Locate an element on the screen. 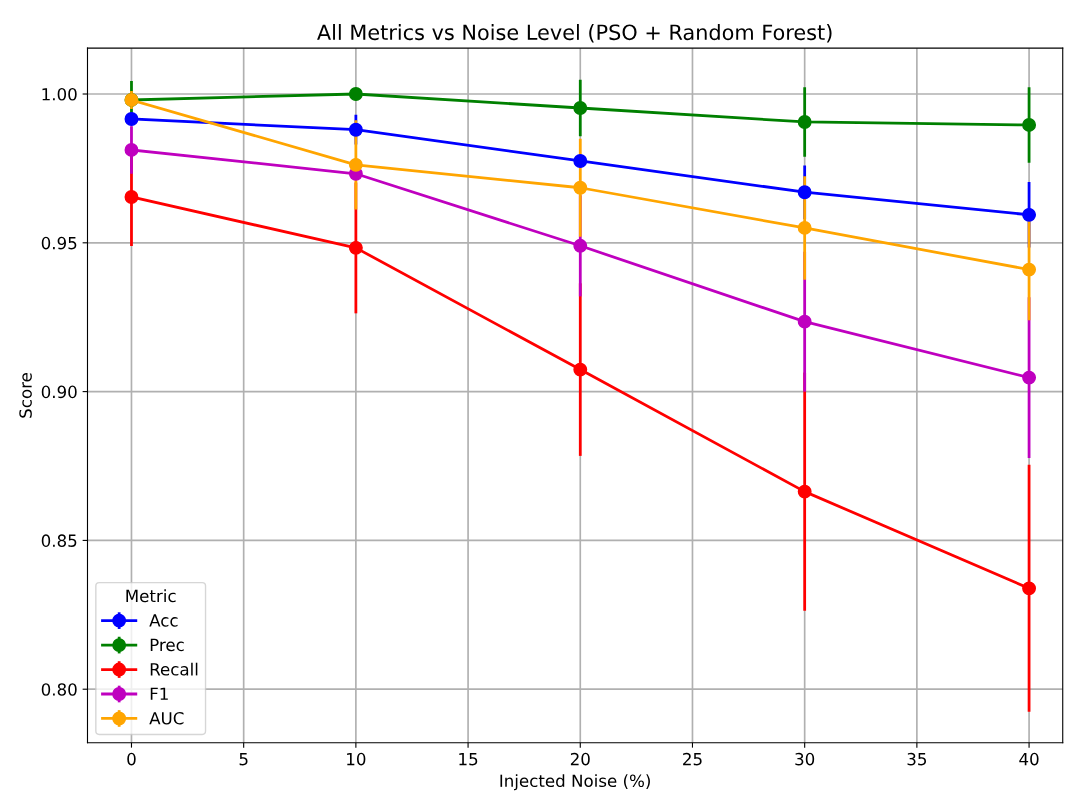 This screenshot has width=1067, height=803. x-tick-label: 5 is located at coordinates (243, 759).